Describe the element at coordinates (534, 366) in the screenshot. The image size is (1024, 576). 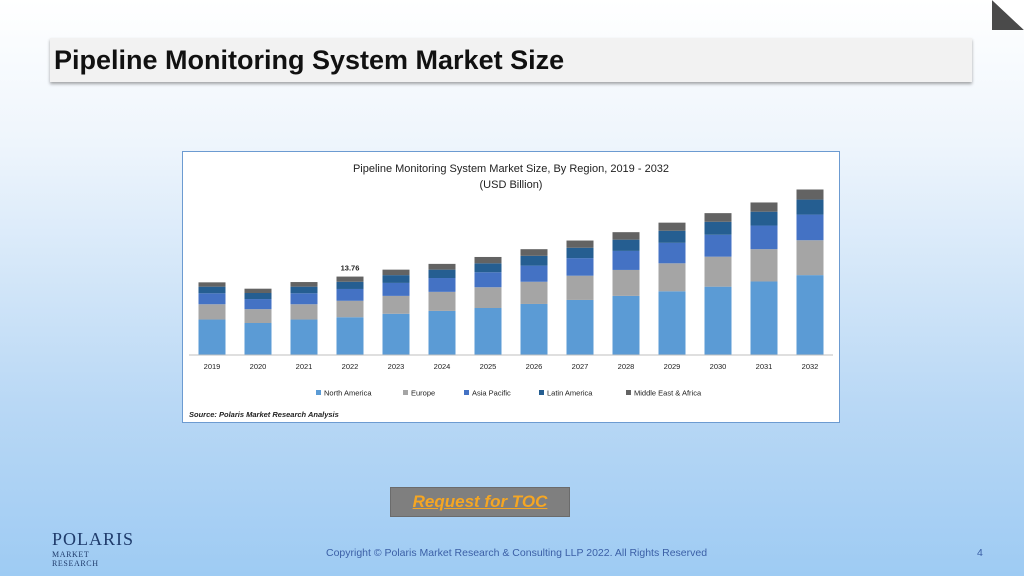
I see `x-tick-label: 2026` at that location.